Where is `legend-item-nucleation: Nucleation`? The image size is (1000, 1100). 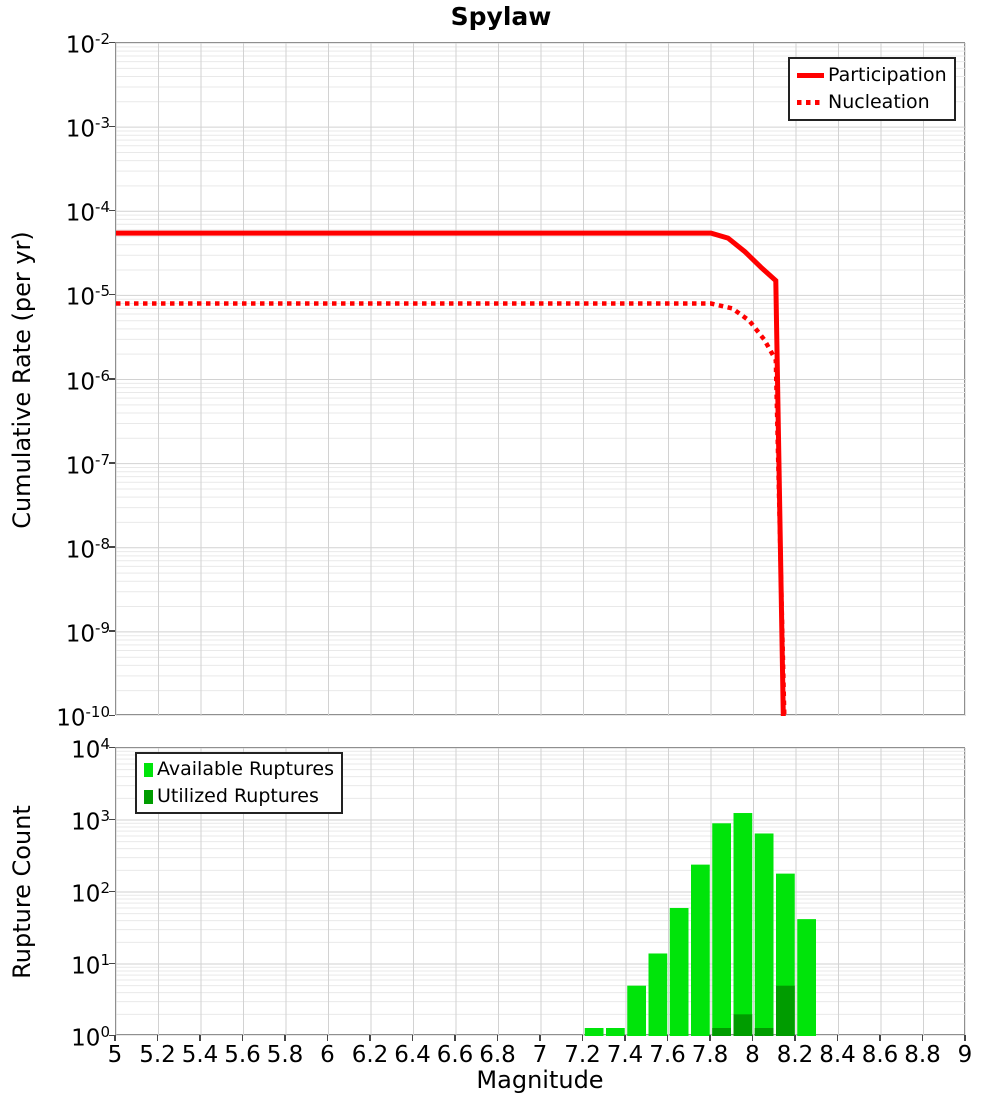 legend-item-nucleation: Nucleation is located at coordinates (872, 102).